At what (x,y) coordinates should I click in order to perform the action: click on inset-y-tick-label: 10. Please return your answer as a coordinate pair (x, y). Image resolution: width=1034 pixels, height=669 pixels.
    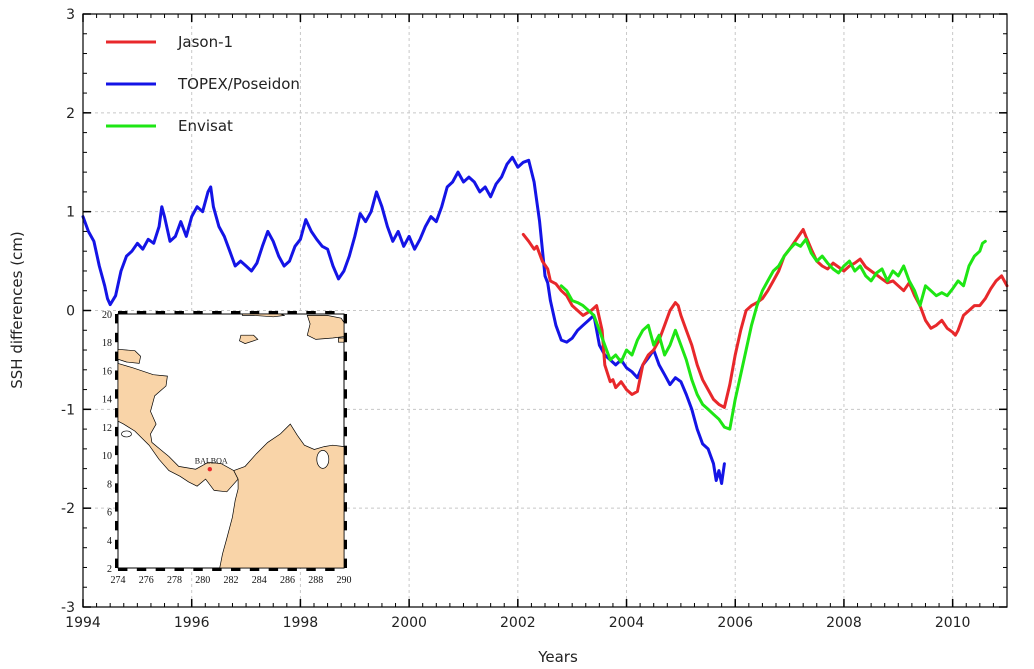
    Looking at the image, I should click on (107, 456).